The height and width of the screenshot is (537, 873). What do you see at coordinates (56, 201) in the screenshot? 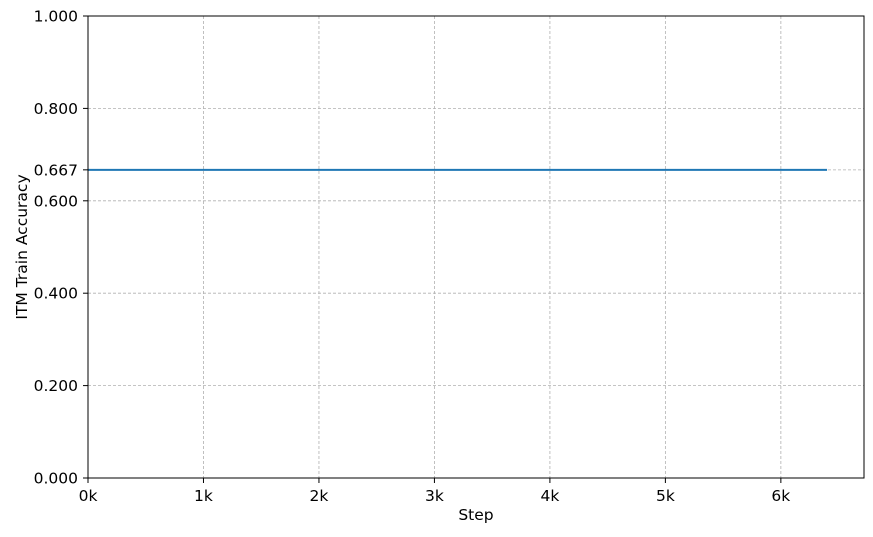
I see `y-tick-label: 0.600` at bounding box center [56, 201].